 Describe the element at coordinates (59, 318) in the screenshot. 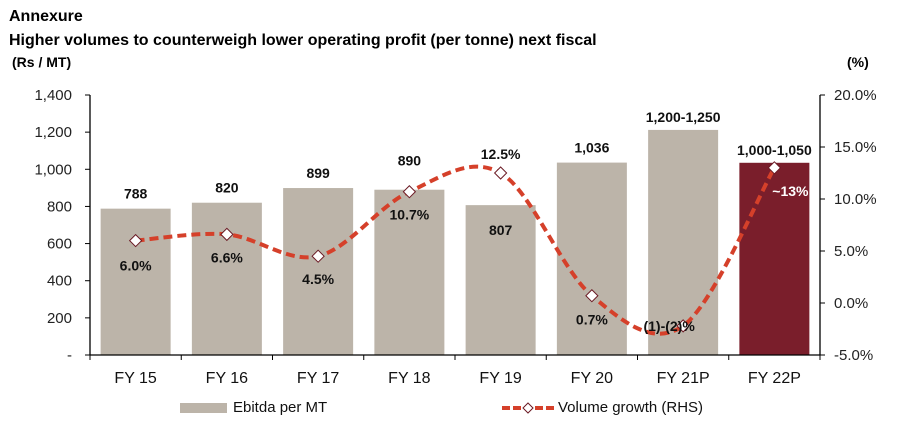

I see `left-tick-label: 200` at that location.